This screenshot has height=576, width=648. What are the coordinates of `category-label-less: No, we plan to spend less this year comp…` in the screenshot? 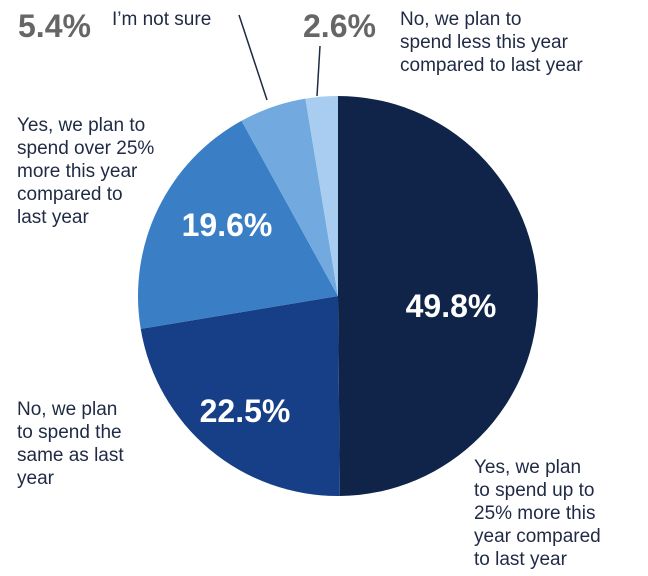 It's located at (491, 42).